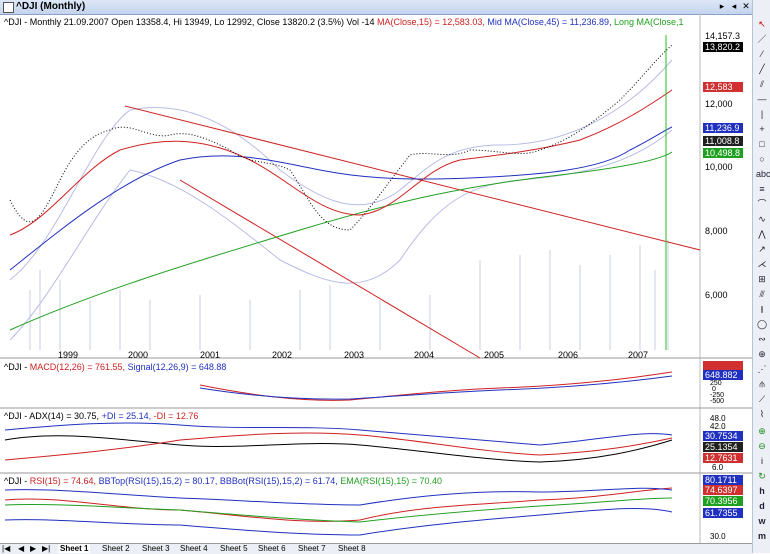  I want to click on line-tool-icon: ／, so click(762, 39).